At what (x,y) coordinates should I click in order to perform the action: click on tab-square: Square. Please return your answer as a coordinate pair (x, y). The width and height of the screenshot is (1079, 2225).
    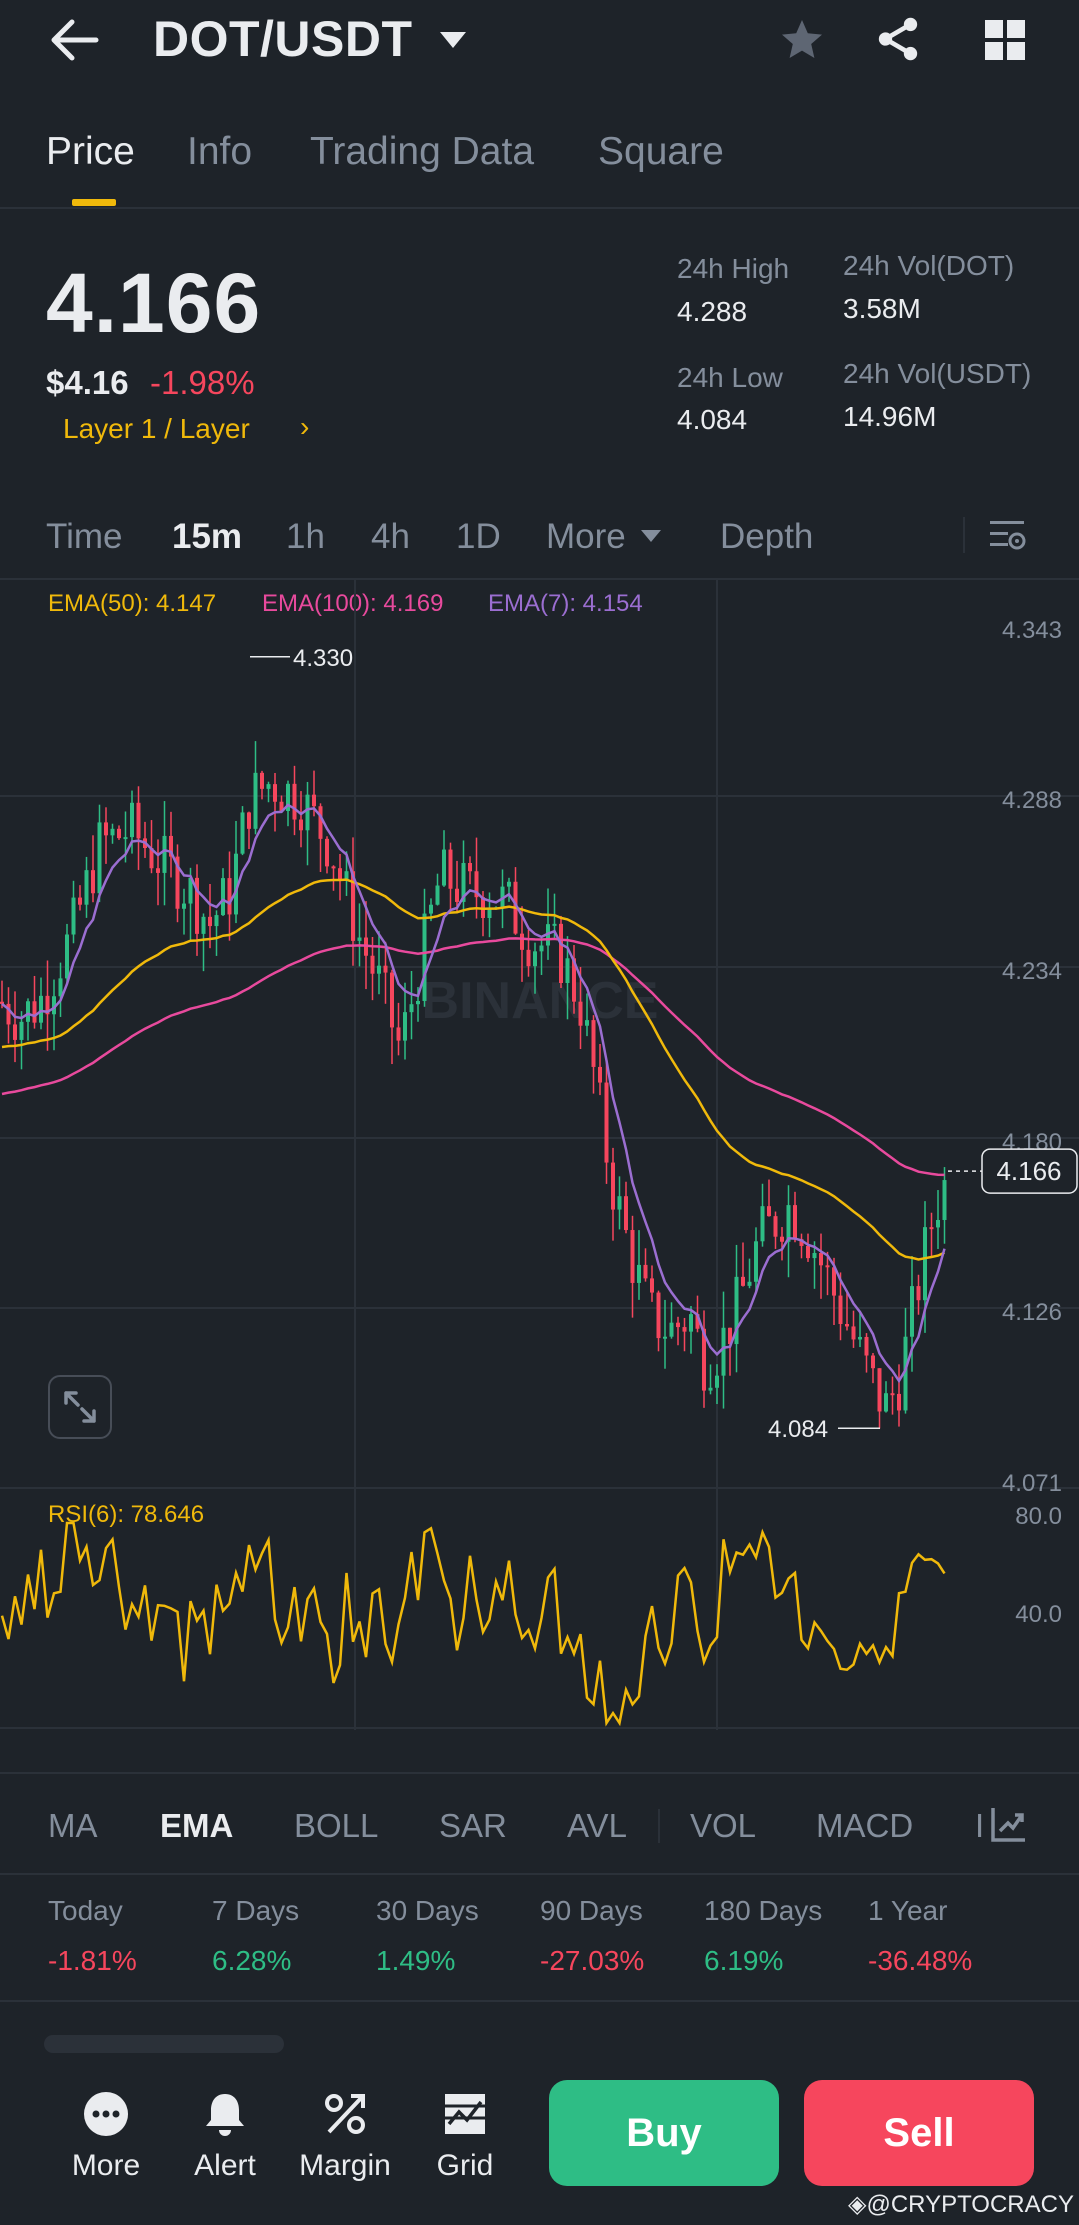
    Looking at the image, I should click on (661, 151).